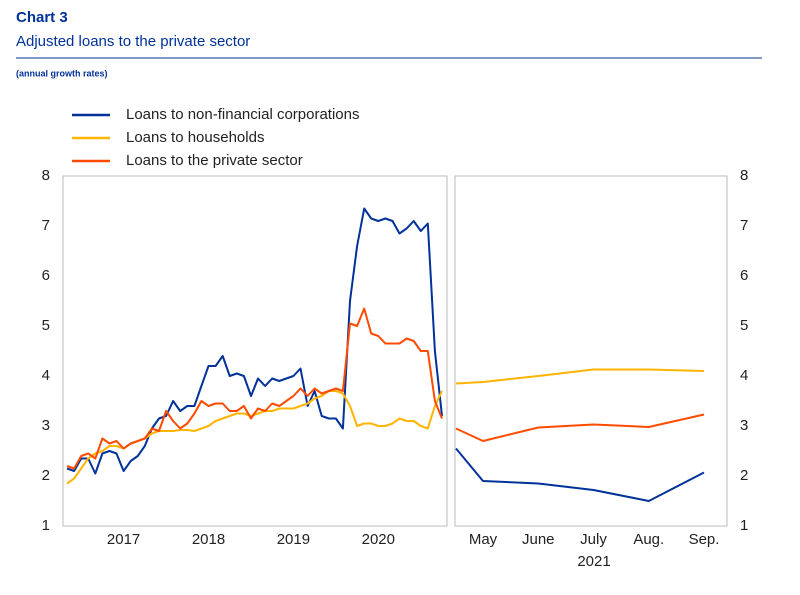 This screenshot has width=800, height=595. What do you see at coordinates (62, 73) in the screenshot?
I see `unit-note: (annual growth rates)` at bounding box center [62, 73].